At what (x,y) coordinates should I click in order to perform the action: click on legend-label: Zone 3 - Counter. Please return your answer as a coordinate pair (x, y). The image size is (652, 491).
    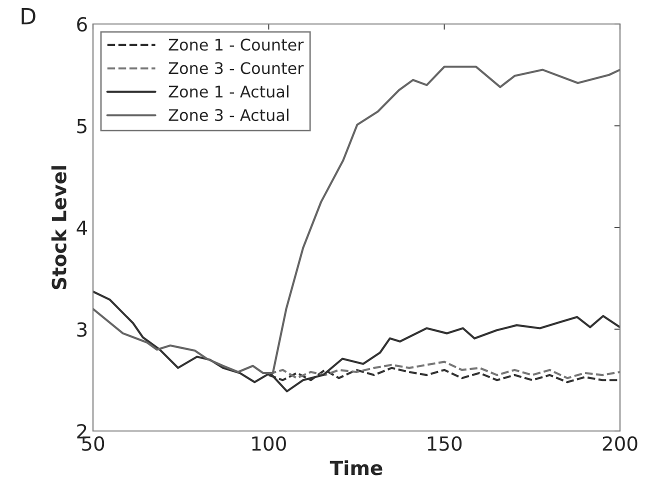
    Looking at the image, I should click on (236, 68).